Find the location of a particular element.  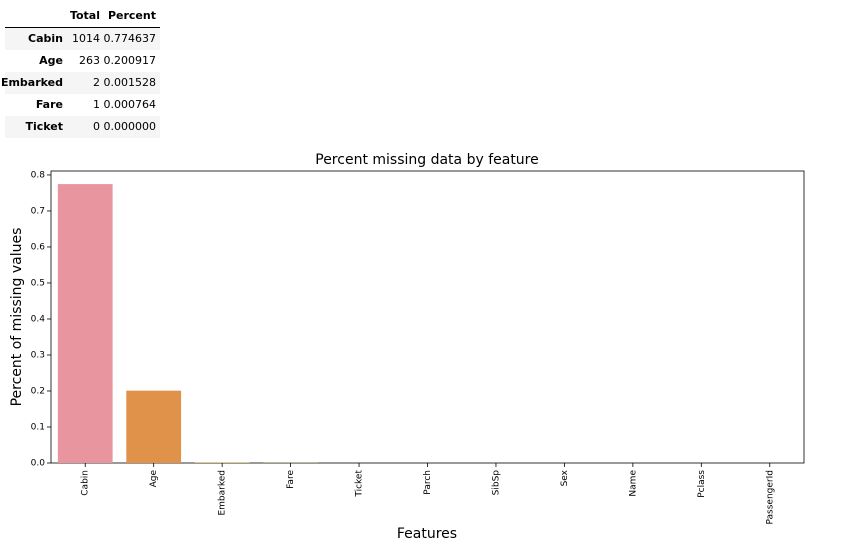

row-label: Age is located at coordinates (51, 60).